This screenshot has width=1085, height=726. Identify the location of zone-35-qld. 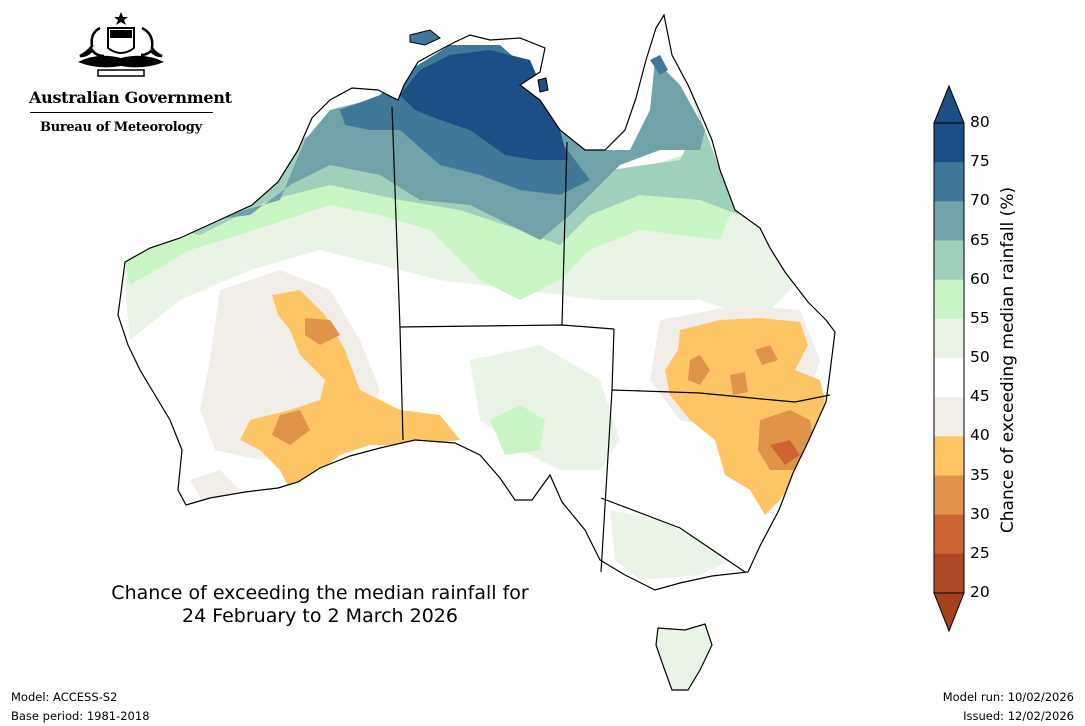
(733, 370).